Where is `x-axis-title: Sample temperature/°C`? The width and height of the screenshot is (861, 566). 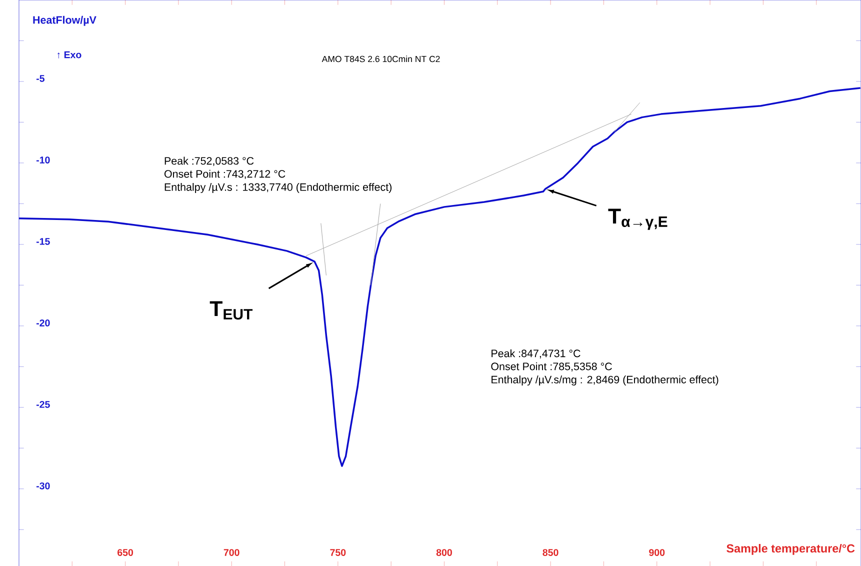 x-axis-title: Sample temperature/°C is located at coordinates (790, 549).